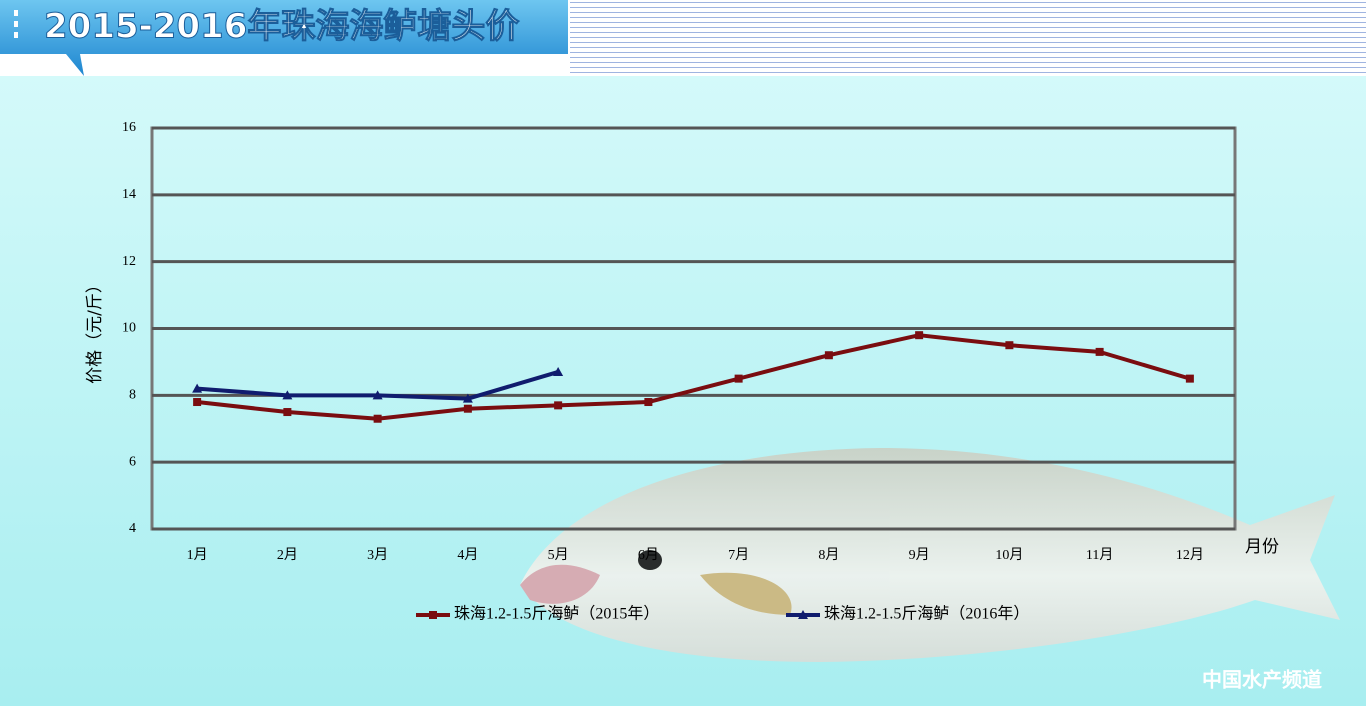  Describe the element at coordinates (738, 555) in the screenshot. I see `x-tick-label: 7月` at that location.